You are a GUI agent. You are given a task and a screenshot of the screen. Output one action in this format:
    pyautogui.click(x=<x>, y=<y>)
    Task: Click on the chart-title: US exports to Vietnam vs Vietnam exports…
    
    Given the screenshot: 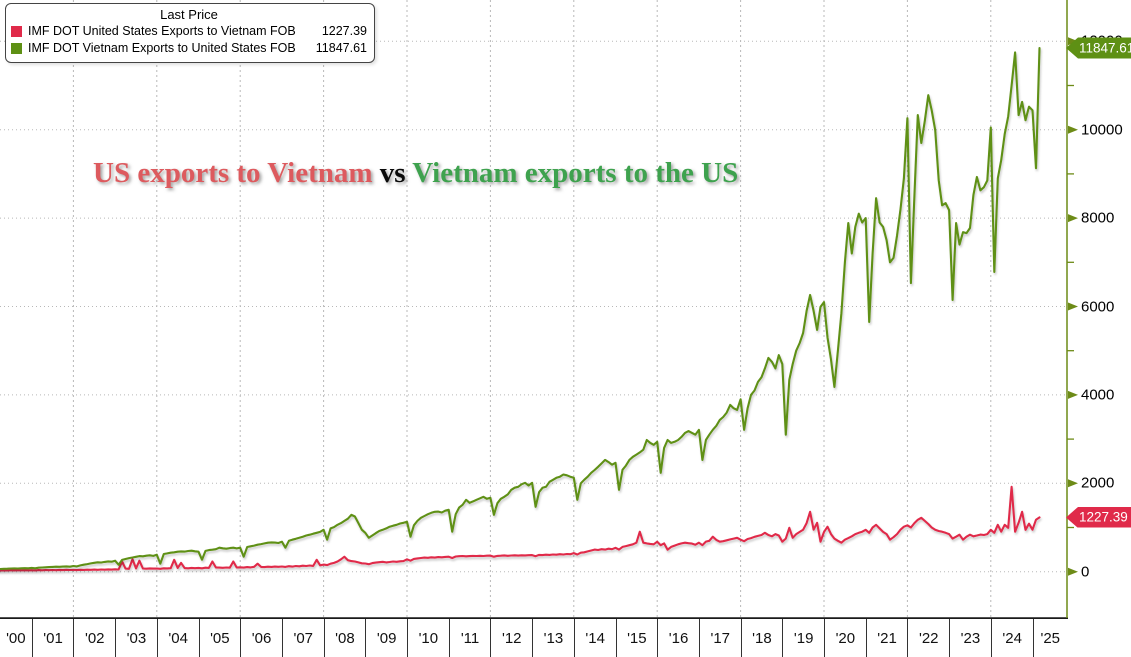 What is the action you would take?
    pyautogui.click(x=415, y=173)
    